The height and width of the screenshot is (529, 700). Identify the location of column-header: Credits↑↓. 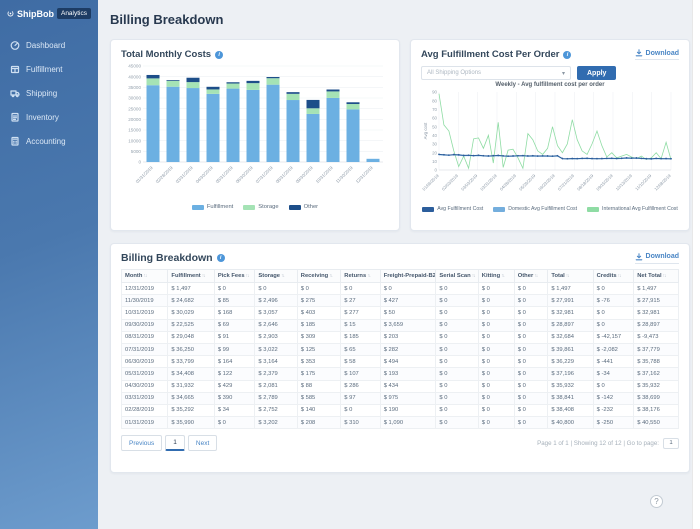
(613, 276).